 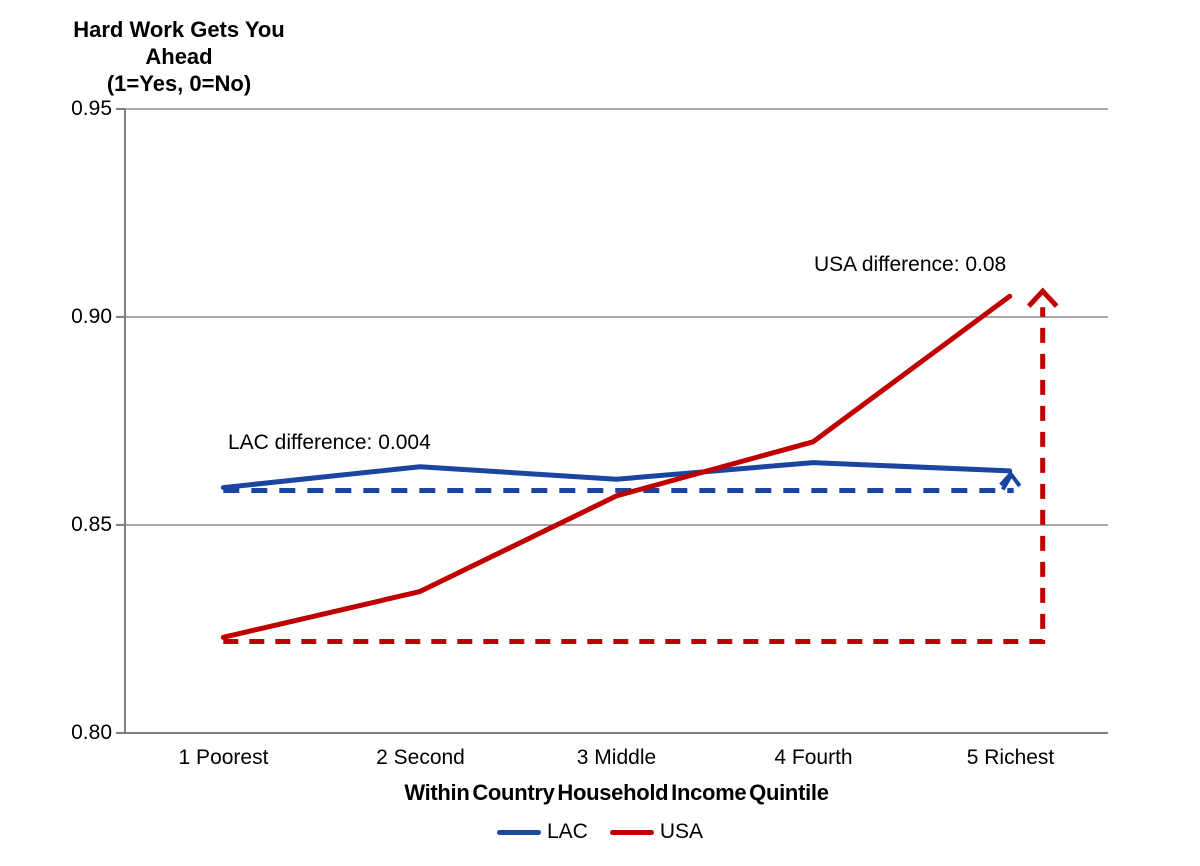 What do you see at coordinates (1010, 479) in the screenshot?
I see `arrowhead-lac` at bounding box center [1010, 479].